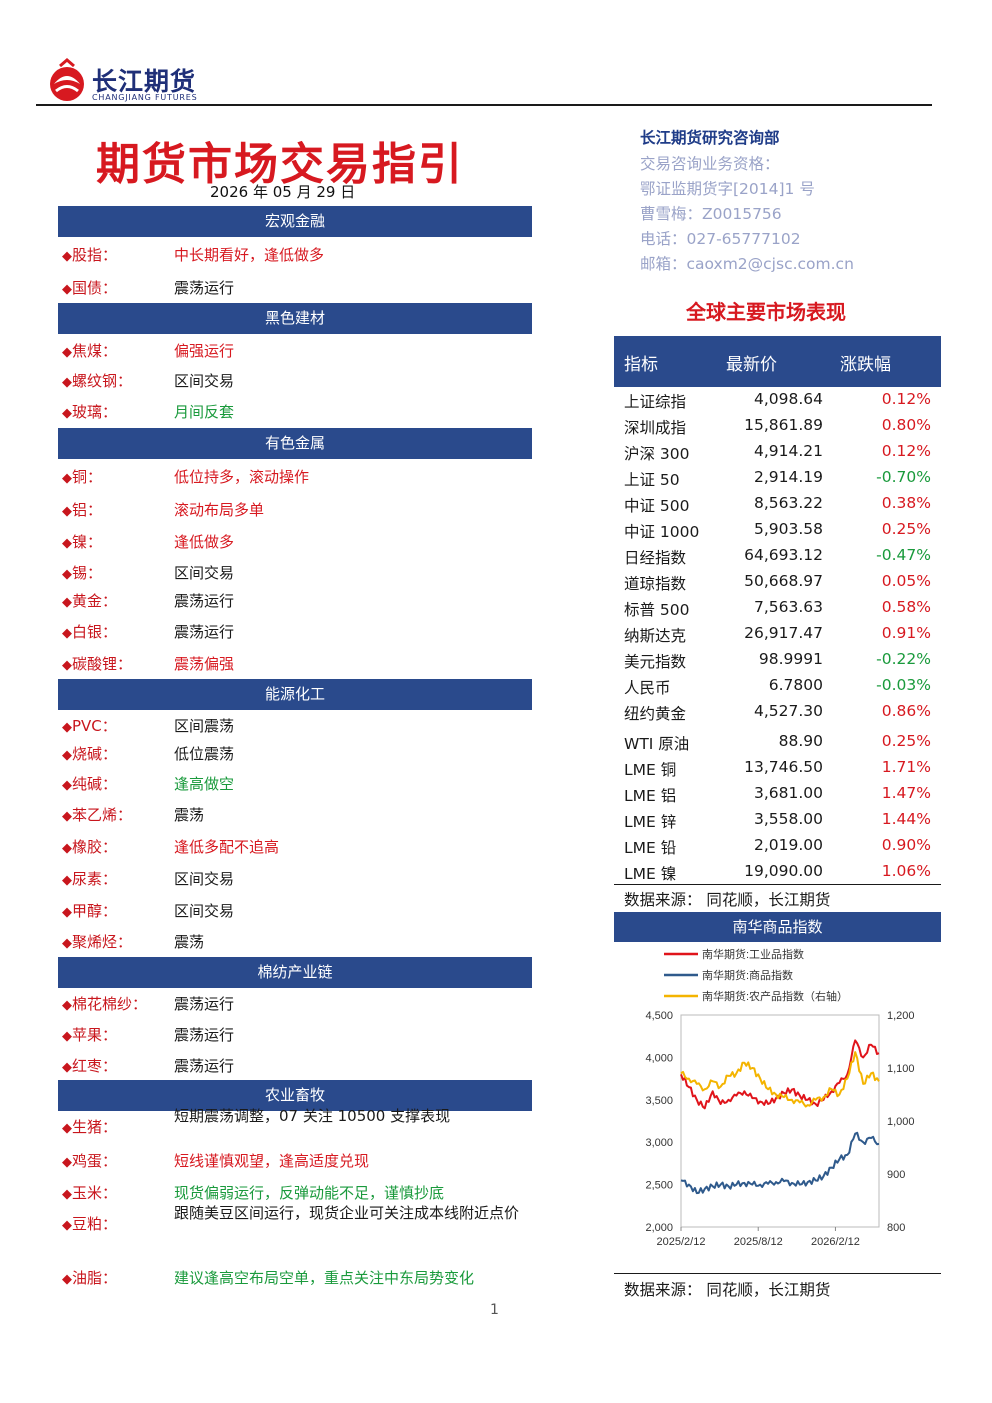  What do you see at coordinates (766, 312) in the screenshot?
I see `market-title: 全球主要市场表现` at bounding box center [766, 312].